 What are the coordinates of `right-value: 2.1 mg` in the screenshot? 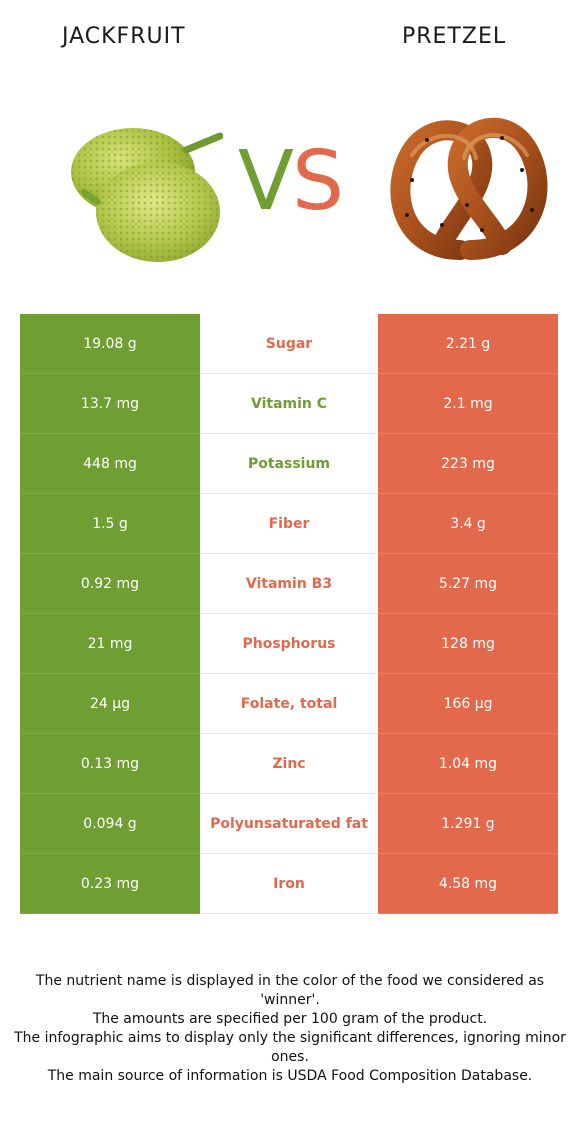 It's located at (468, 404).